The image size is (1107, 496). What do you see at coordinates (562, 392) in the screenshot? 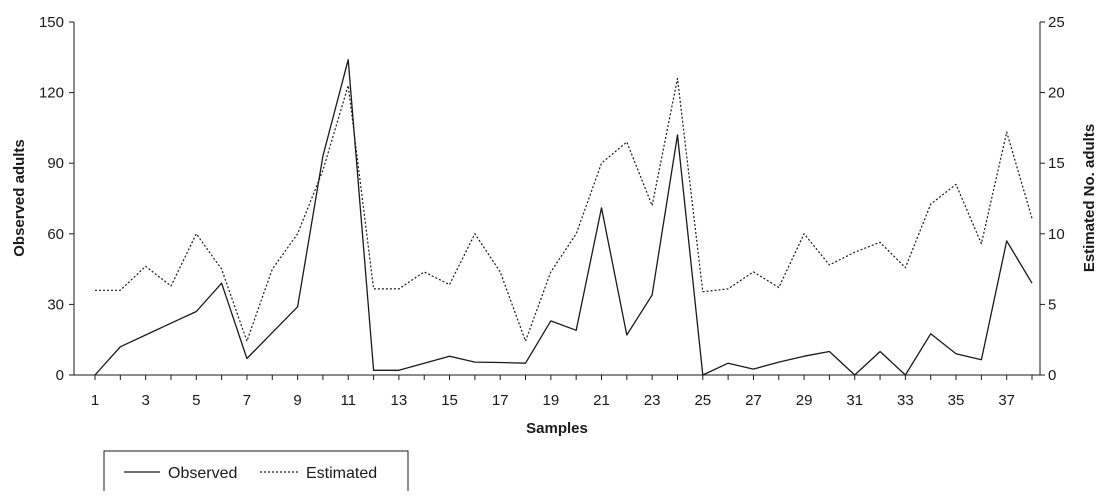
I see `x-ticks: 1 3 5 7 9 11 13 15 17 19 21 23 25 27 29 31 33 35 37` at bounding box center [562, 392].